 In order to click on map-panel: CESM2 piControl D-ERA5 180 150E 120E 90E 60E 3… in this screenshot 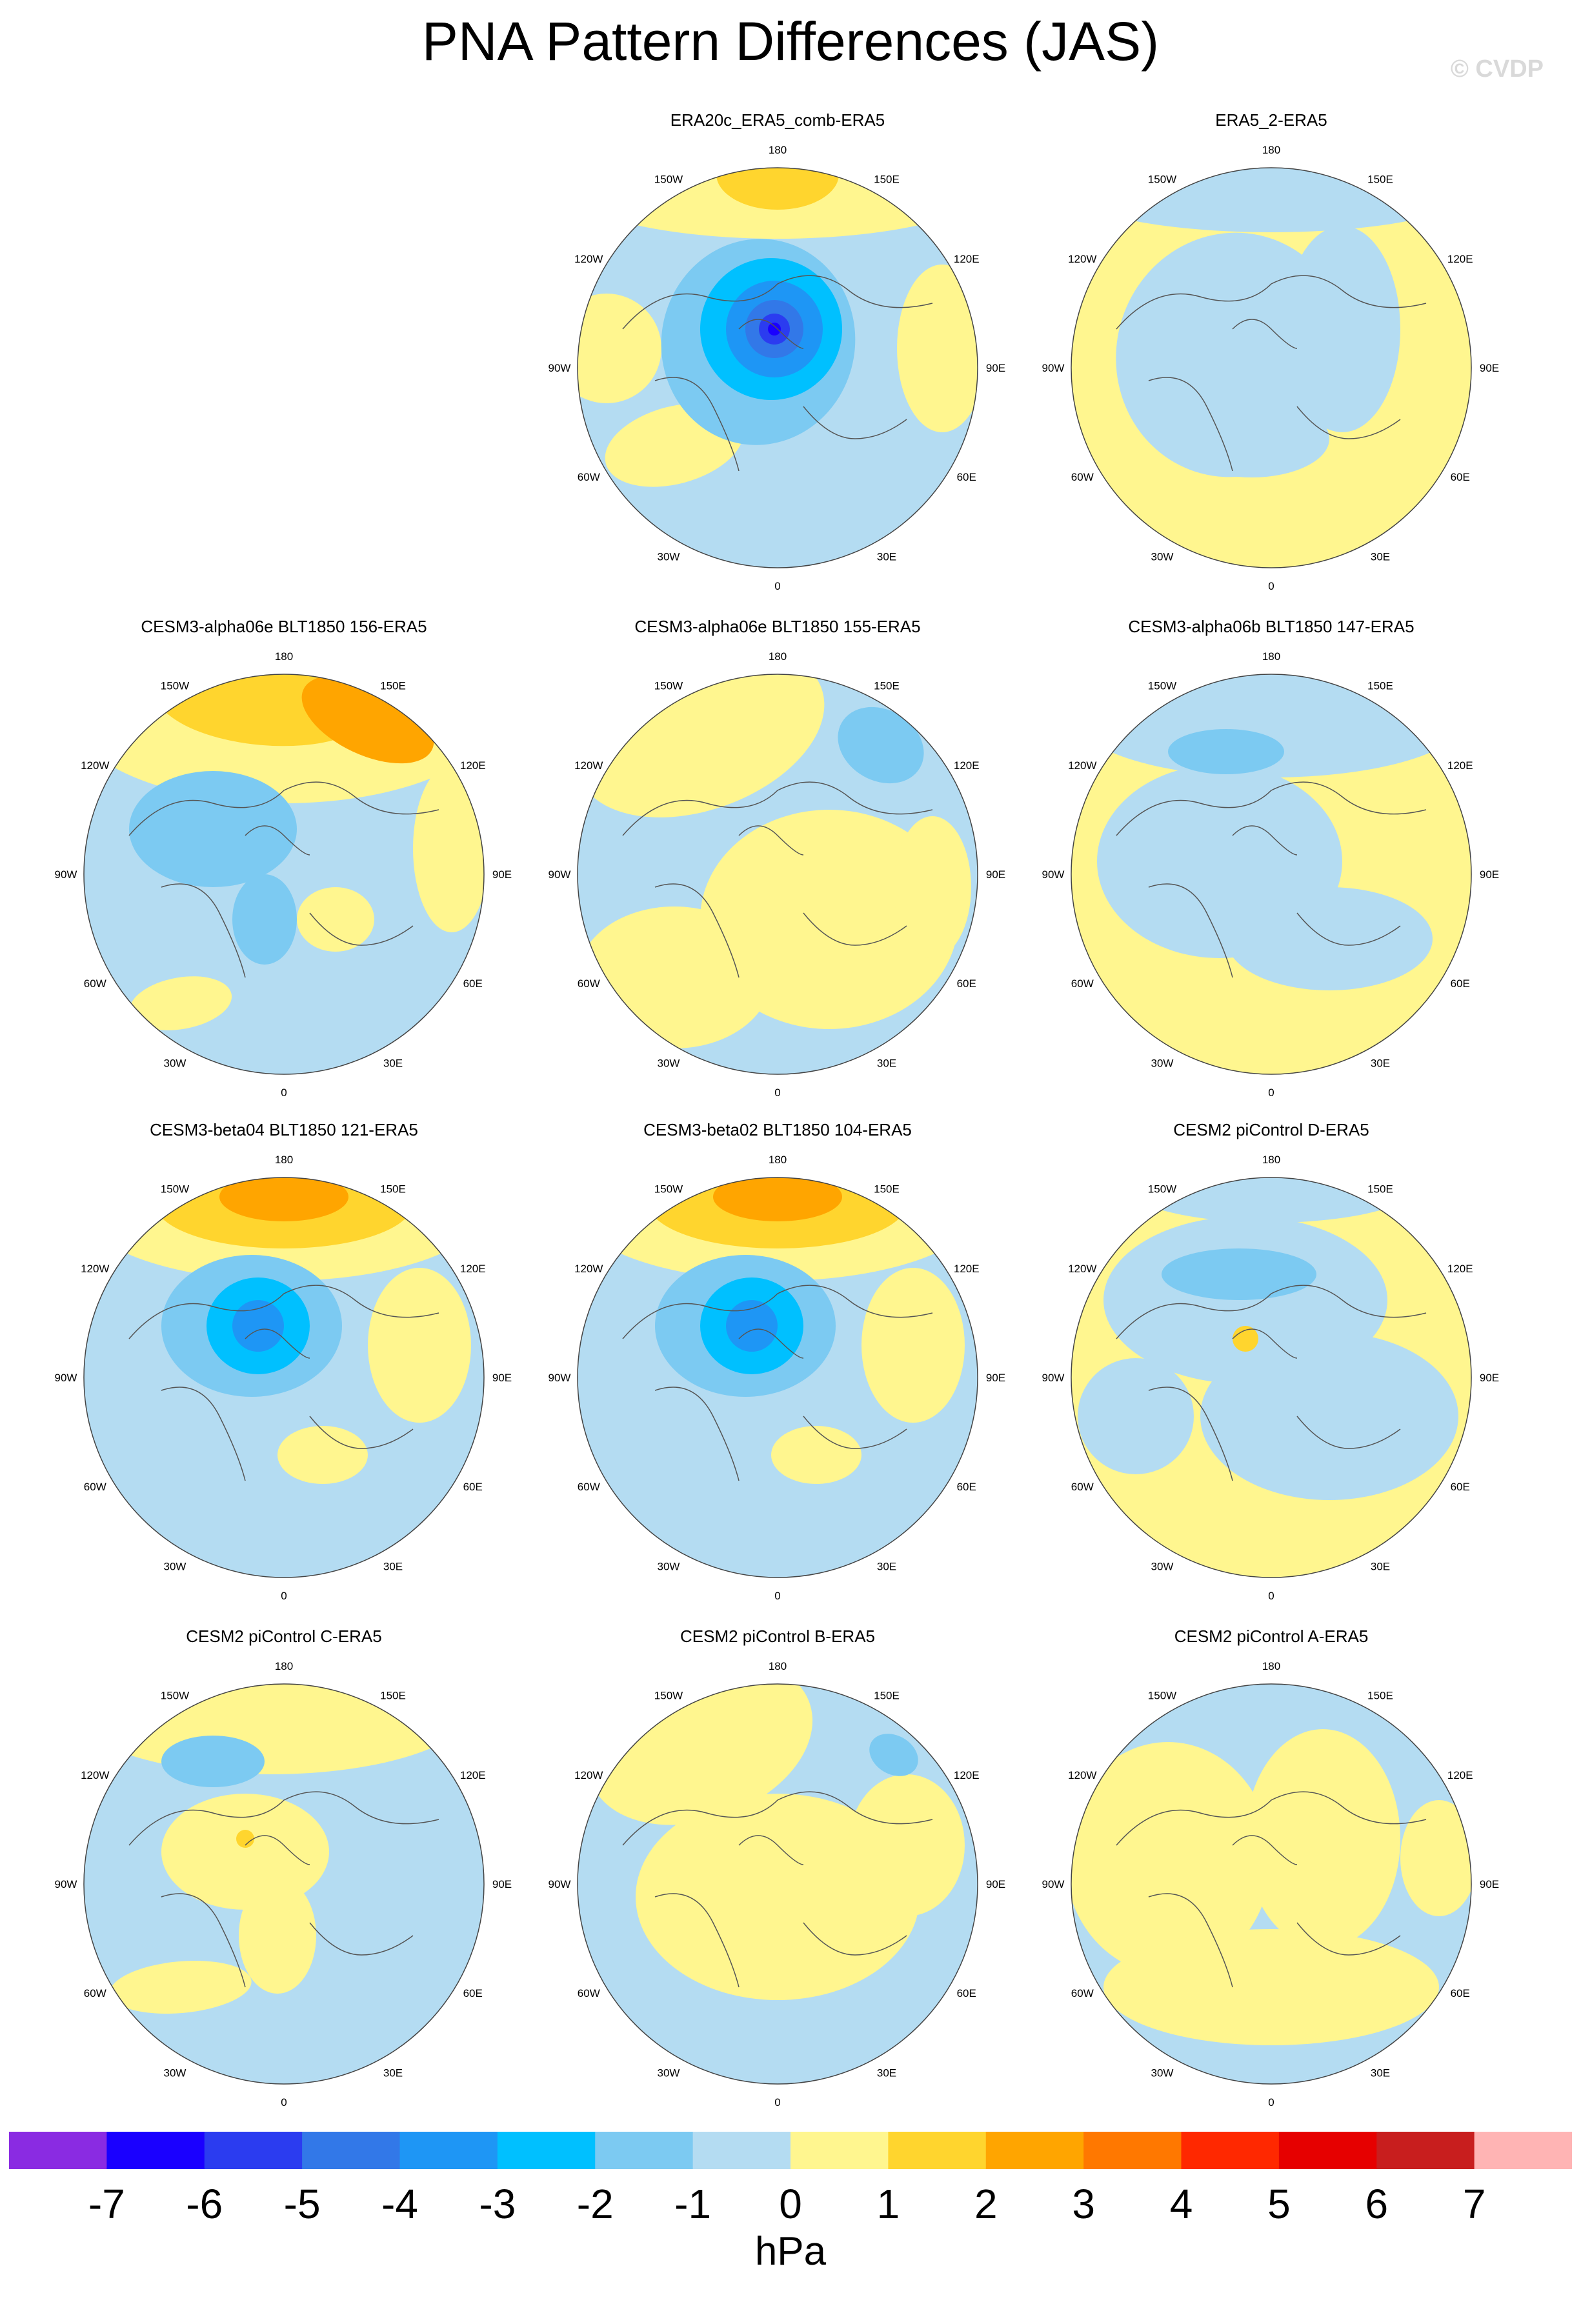, I will do `click(1271, 1367)`.